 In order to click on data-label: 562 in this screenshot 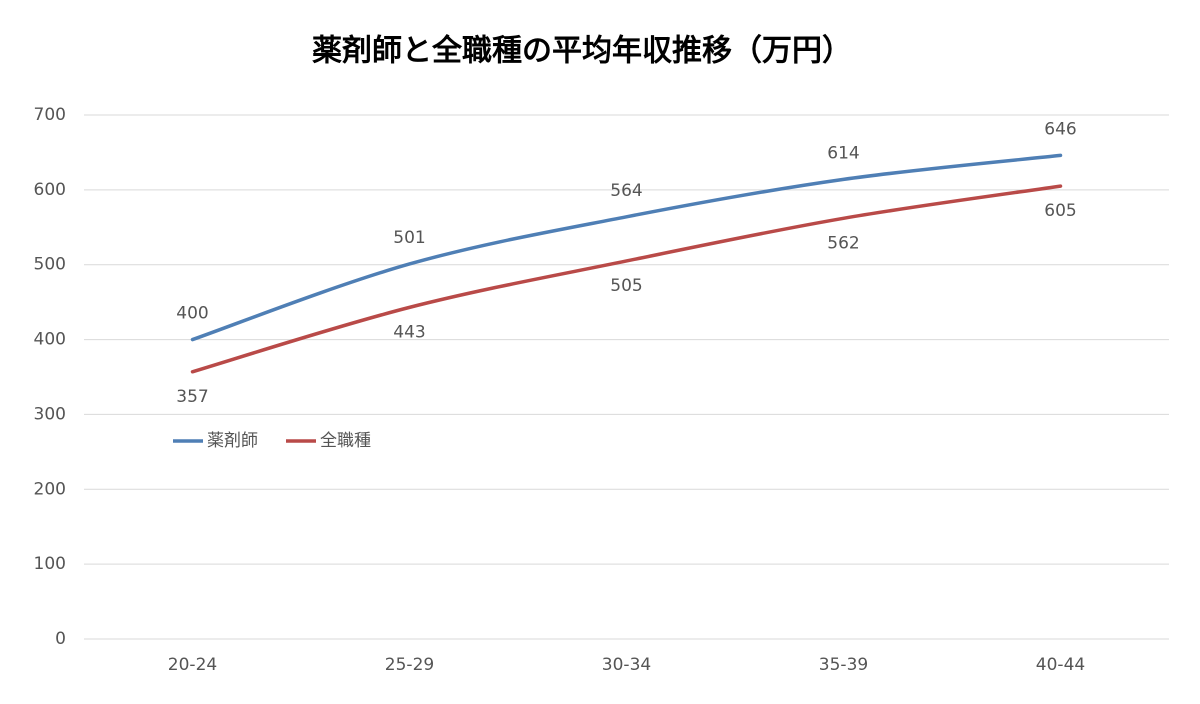, I will do `click(843, 243)`.